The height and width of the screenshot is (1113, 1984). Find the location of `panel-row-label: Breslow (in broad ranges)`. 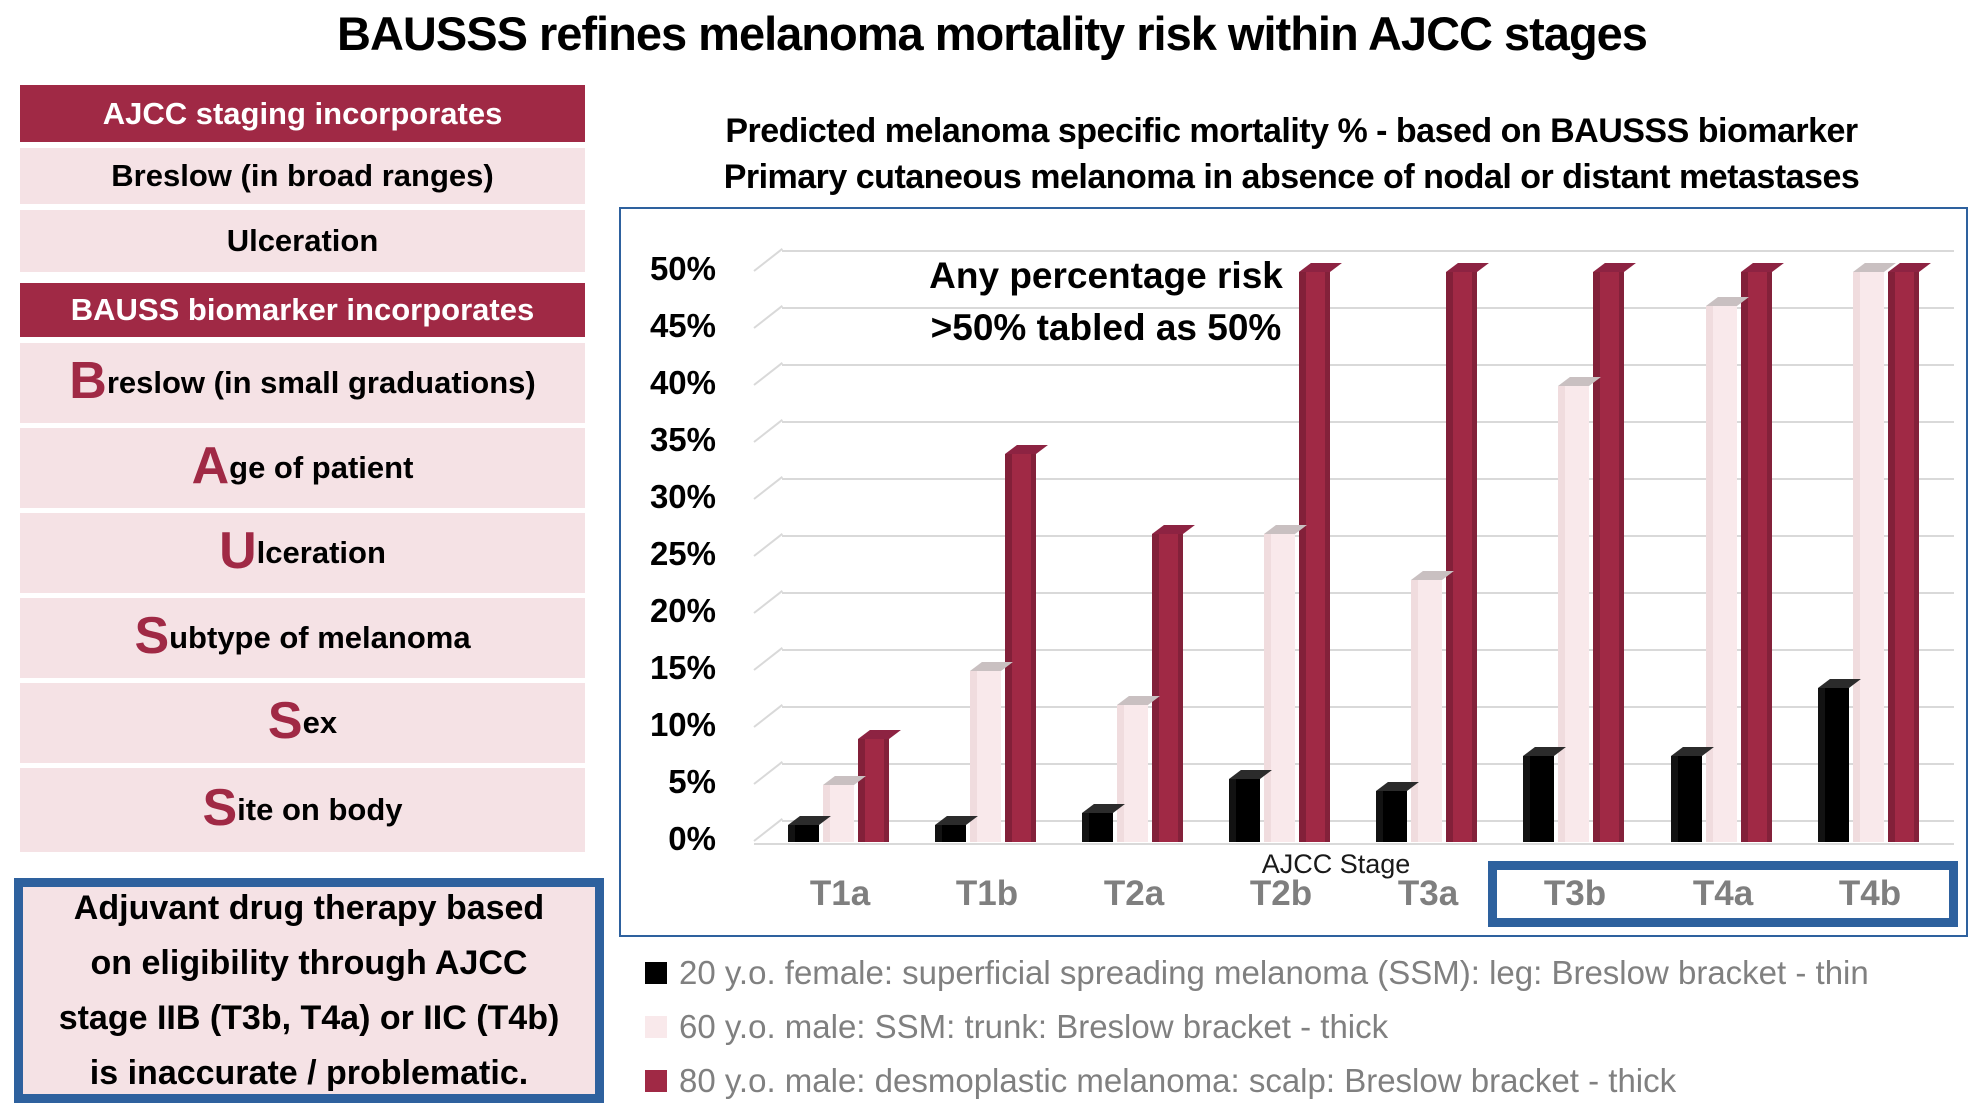

panel-row-label: Breslow (in broad ranges) is located at coordinates (302, 175).